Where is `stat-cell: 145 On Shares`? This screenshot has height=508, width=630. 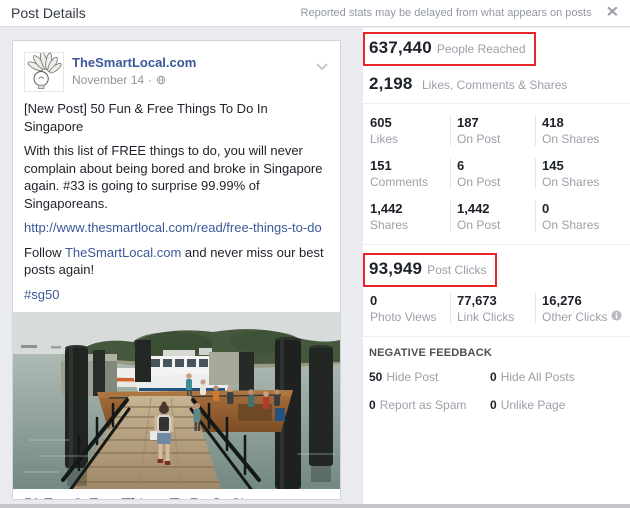
stat-cell: 145 On Shares is located at coordinates (582, 173).